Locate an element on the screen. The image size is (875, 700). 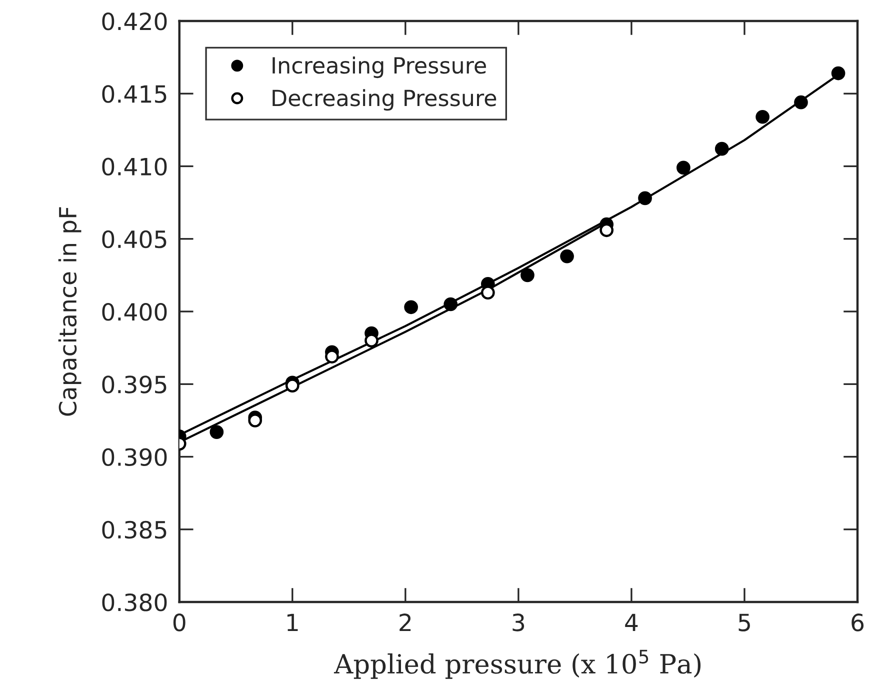
y-tick-label: 0.390 is located at coordinates (134, 457).